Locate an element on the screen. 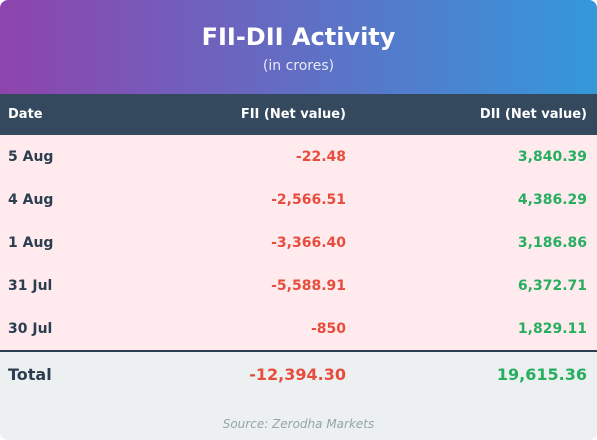 Image resolution: width=597 pixels, height=440 pixels. column-header-date: Date is located at coordinates (25, 114).